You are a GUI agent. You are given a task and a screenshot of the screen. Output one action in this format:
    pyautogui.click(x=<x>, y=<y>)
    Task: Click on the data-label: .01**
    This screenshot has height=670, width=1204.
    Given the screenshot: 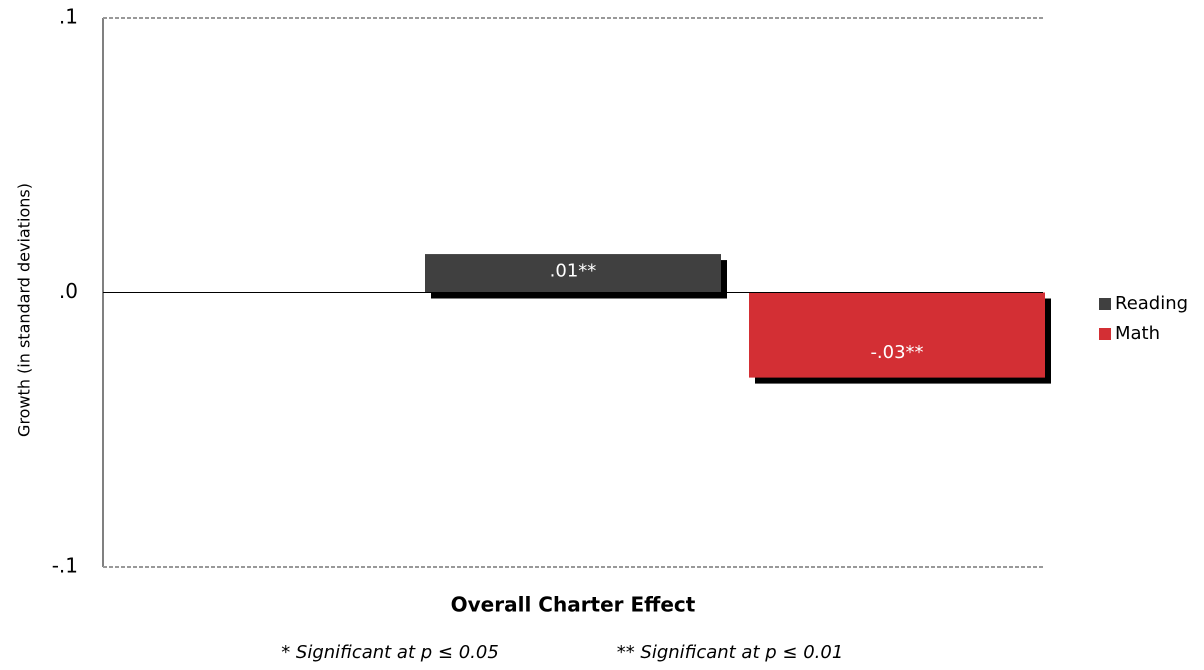 What is the action you would take?
    pyautogui.click(x=573, y=270)
    